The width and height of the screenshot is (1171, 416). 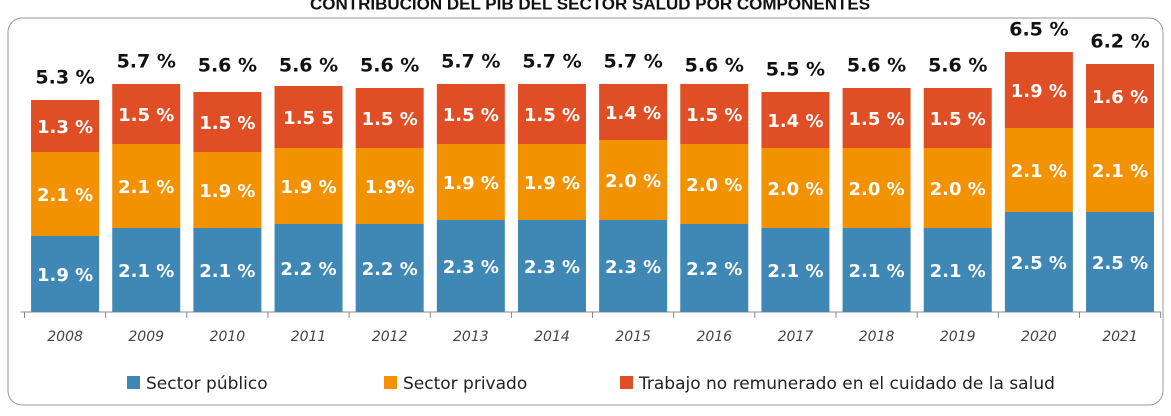 I want to click on x-tick-label: 2021, so click(x=1120, y=337).